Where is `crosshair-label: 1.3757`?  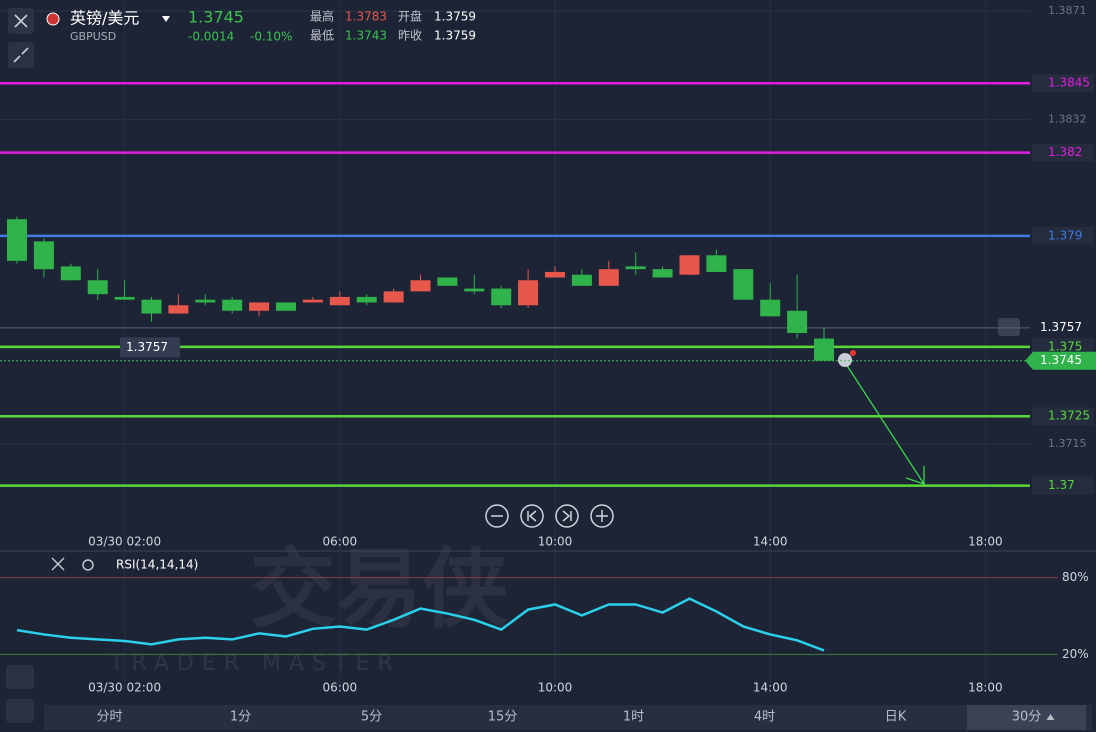
crosshair-label: 1.3757 is located at coordinates (147, 347).